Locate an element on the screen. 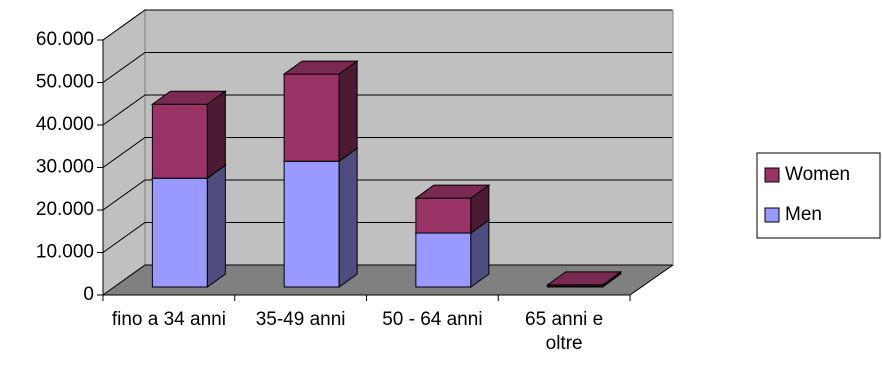  x-tick-label: 50 - 64 anni is located at coordinates (432, 319).